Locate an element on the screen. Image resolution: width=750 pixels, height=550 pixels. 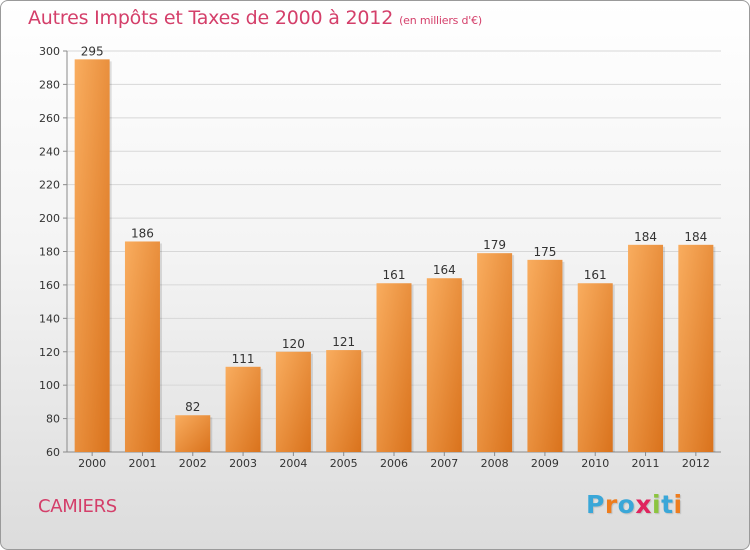
y-tick-labels: 60 80 100 120 140 160 180 200 220 240 260 280 300 is located at coordinates (49, 252).